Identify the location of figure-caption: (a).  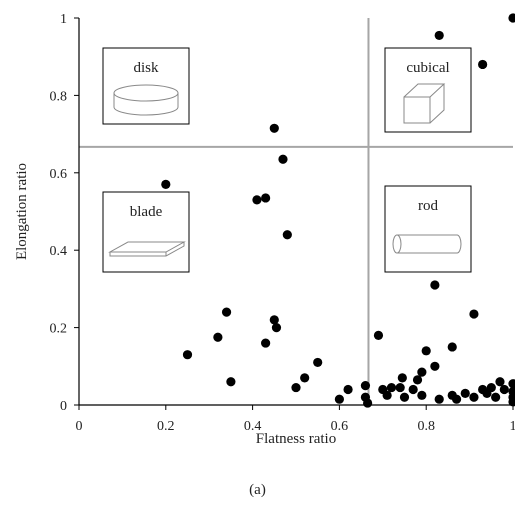
(257, 490).